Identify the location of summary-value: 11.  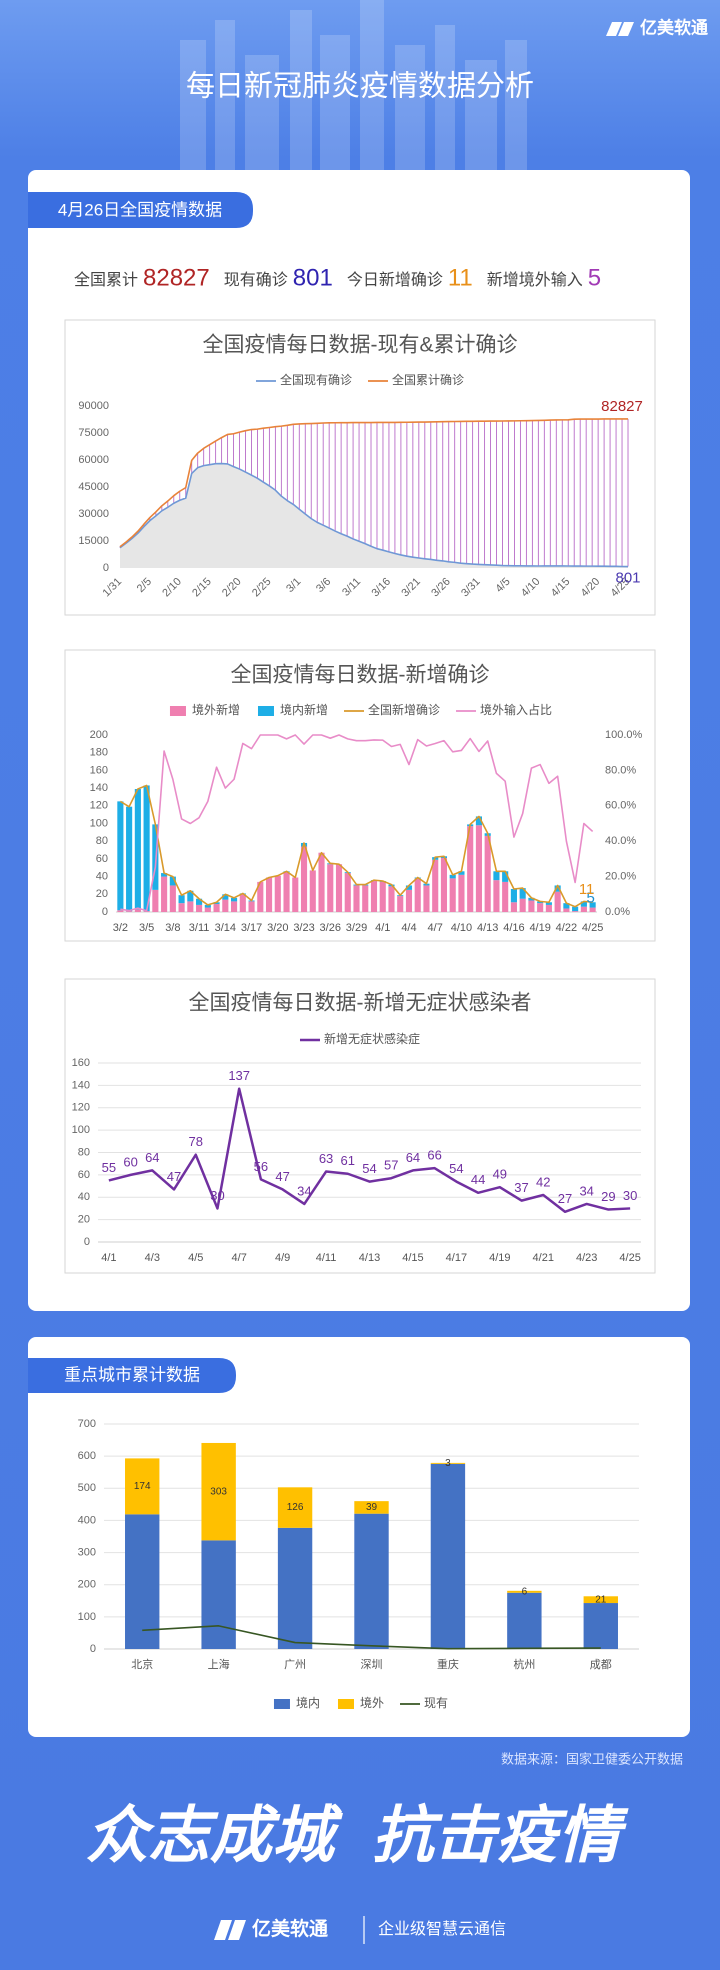
(460, 277).